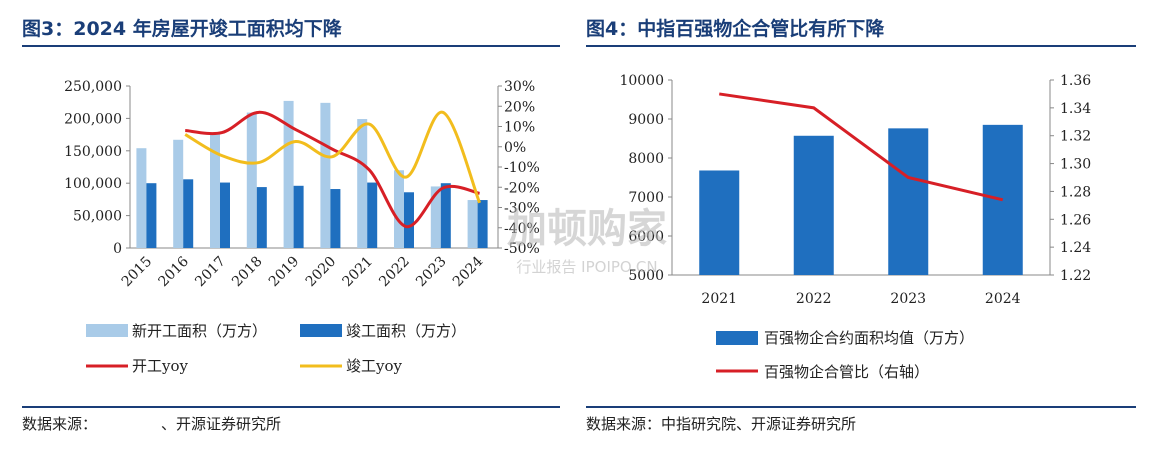  I want to click on legend-completion-yoy-label: 竣工yoy, so click(374, 366).